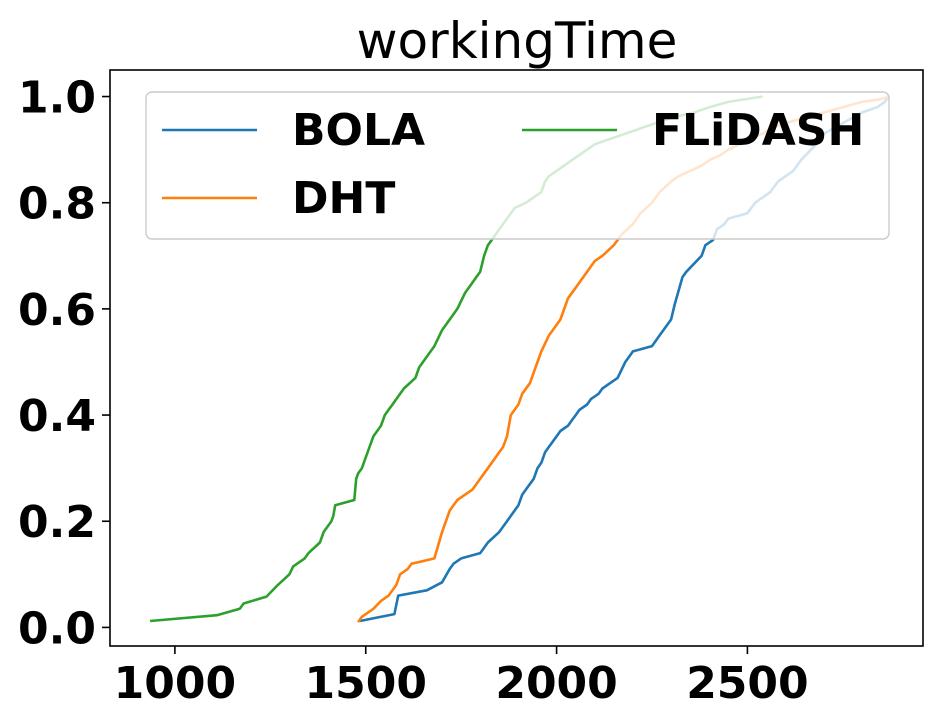  Describe the element at coordinates (57, 522) in the screenshot. I see `y-tick-label: 0.2` at that location.